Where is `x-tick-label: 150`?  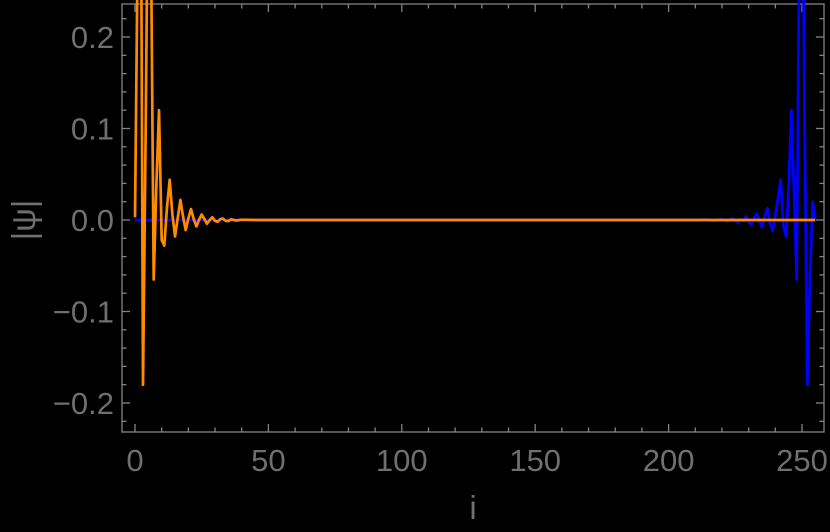 x-tick-label: 150 is located at coordinates (535, 460).